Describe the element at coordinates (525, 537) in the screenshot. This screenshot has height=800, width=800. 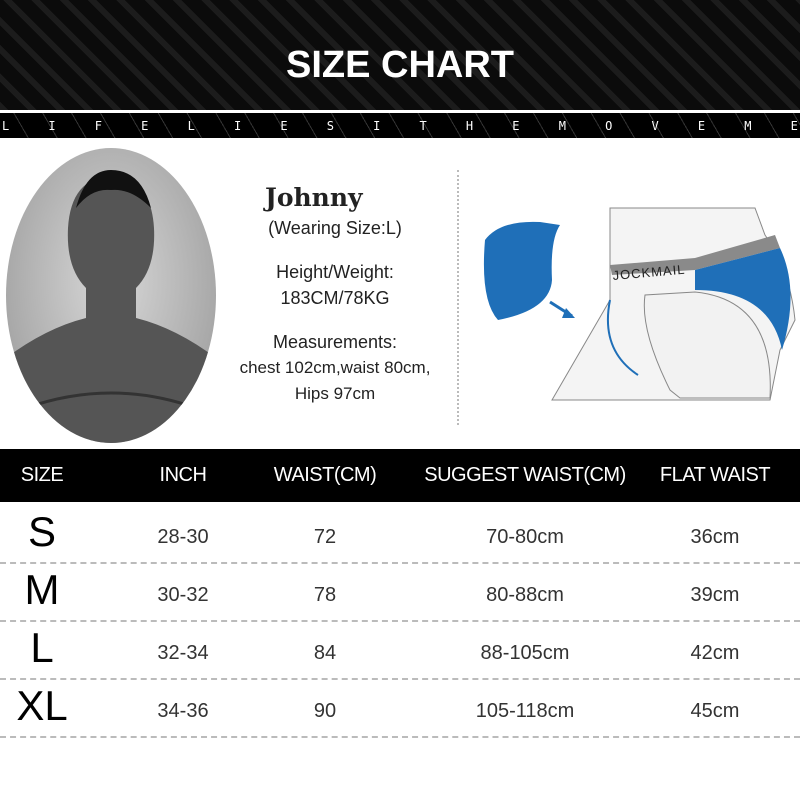
I see `suggest-waist-cell: 70-80cm` at that location.